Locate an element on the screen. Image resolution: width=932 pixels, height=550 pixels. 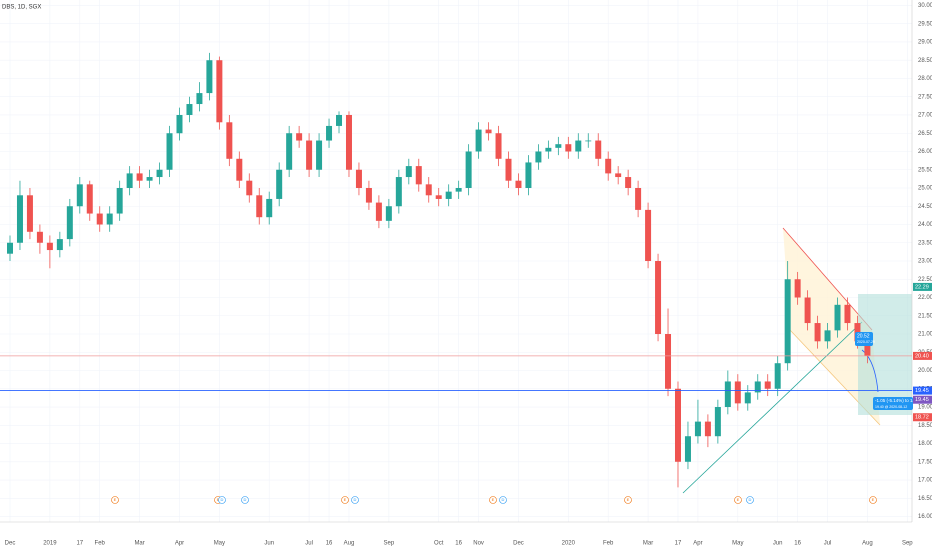
price-label: 20.40 is located at coordinates (922, 356).